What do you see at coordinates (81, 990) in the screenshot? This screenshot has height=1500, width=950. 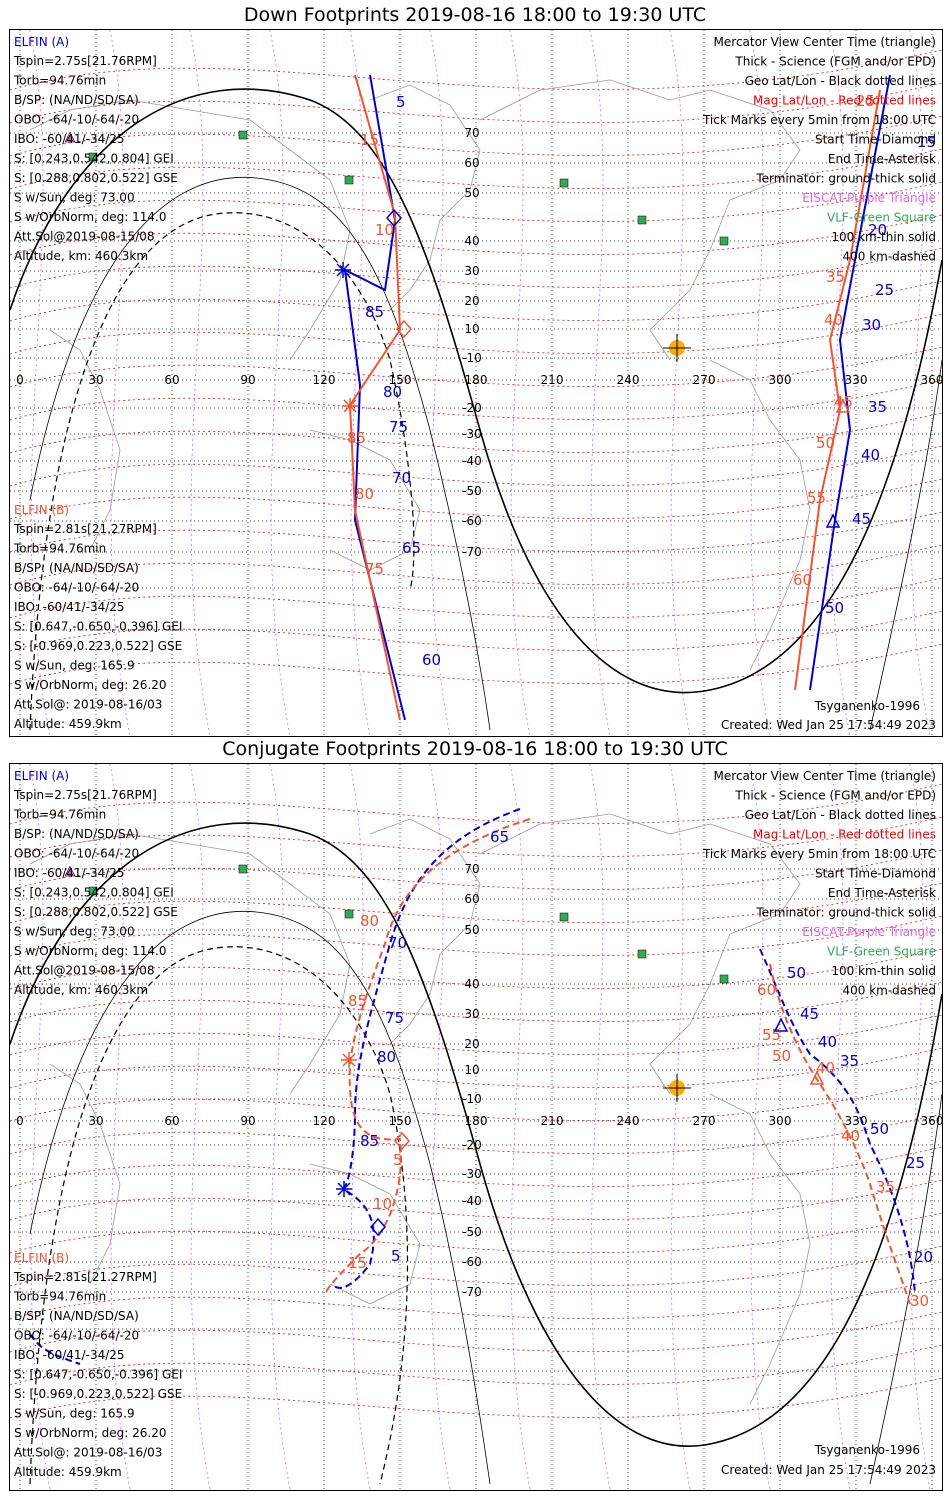 I see `sat-a-line: Altitude, km: 460.3km` at bounding box center [81, 990].